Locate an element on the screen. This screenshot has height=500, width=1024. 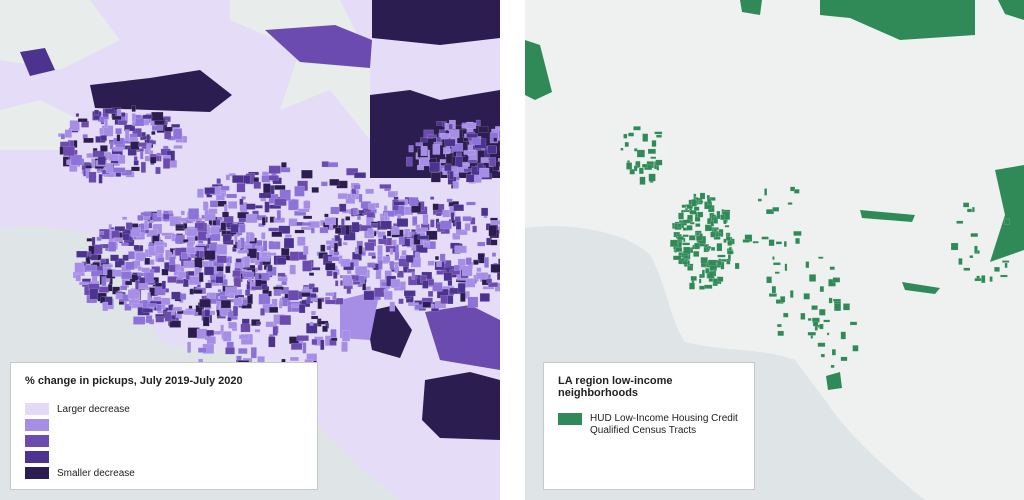
mountain is located at coordinates (40, 125).